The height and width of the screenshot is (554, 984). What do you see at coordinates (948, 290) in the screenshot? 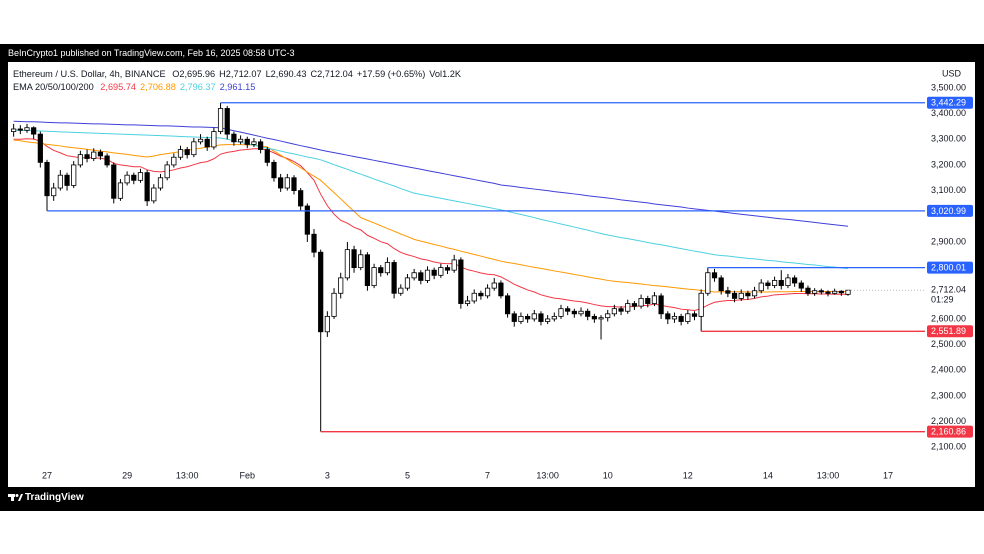
I see `last-price-label: 2,712.04` at bounding box center [948, 290].